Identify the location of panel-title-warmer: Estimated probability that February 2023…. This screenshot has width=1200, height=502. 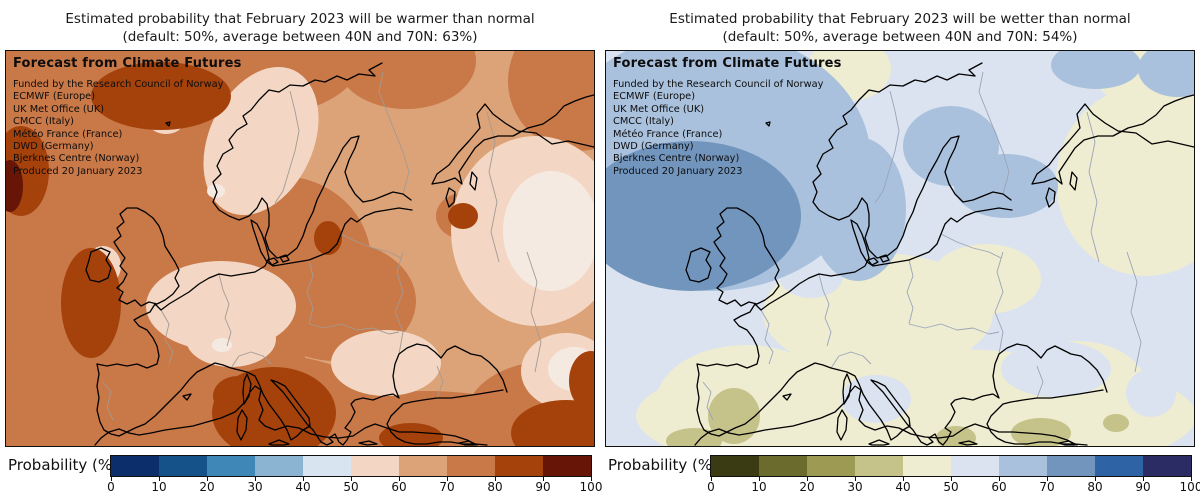
(300, 28).